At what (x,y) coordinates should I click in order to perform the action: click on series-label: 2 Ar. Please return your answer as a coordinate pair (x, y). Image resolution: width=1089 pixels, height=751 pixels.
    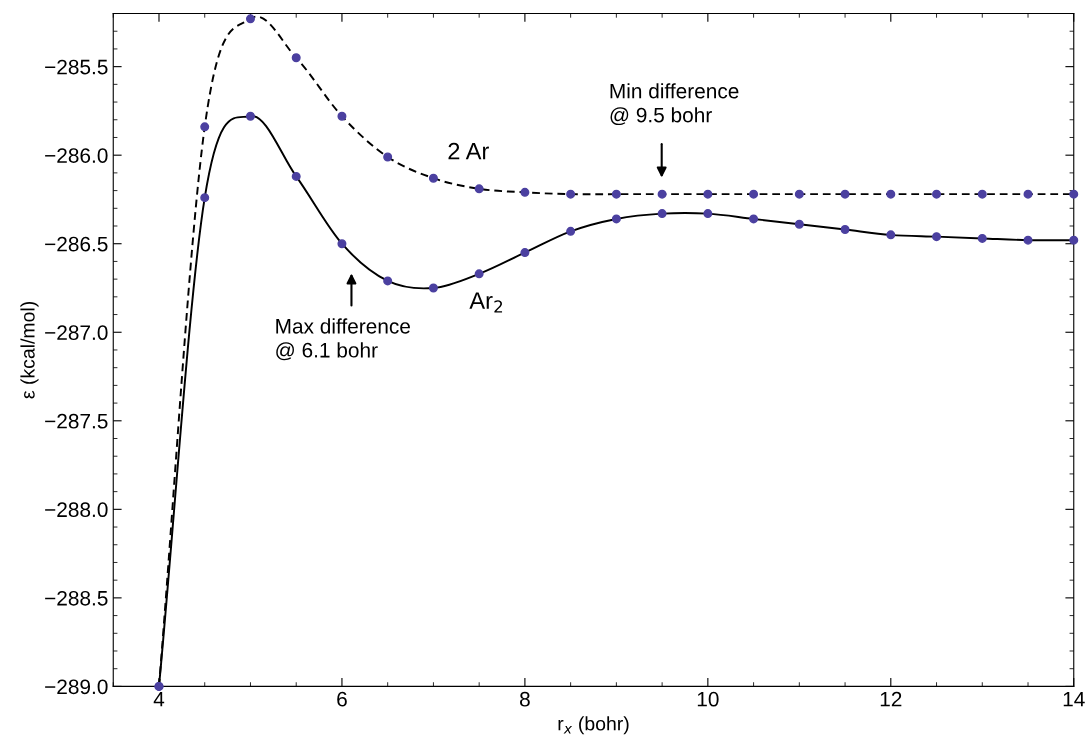
    Looking at the image, I should click on (468, 151).